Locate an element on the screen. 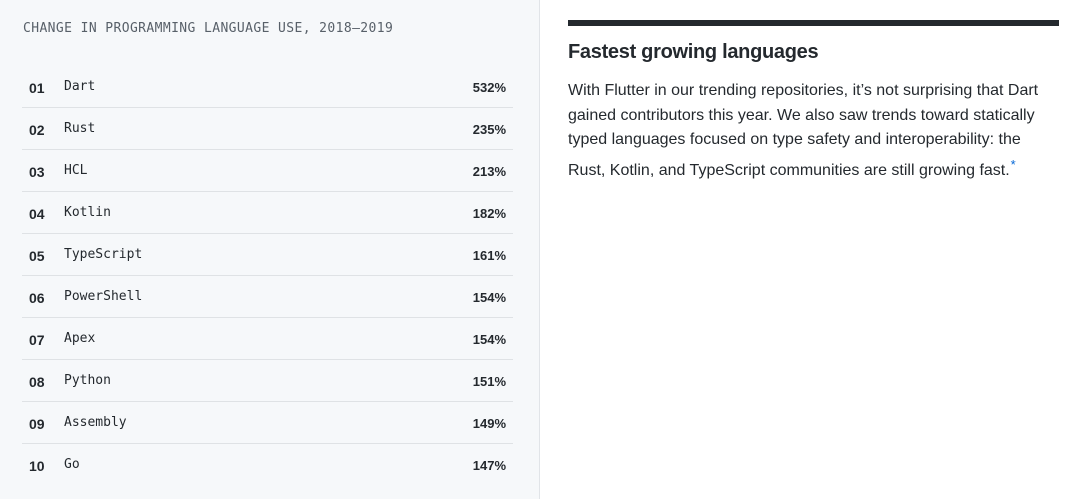 This screenshot has height=499, width=1080. table-row: 02 Rust 235% is located at coordinates (267, 129).